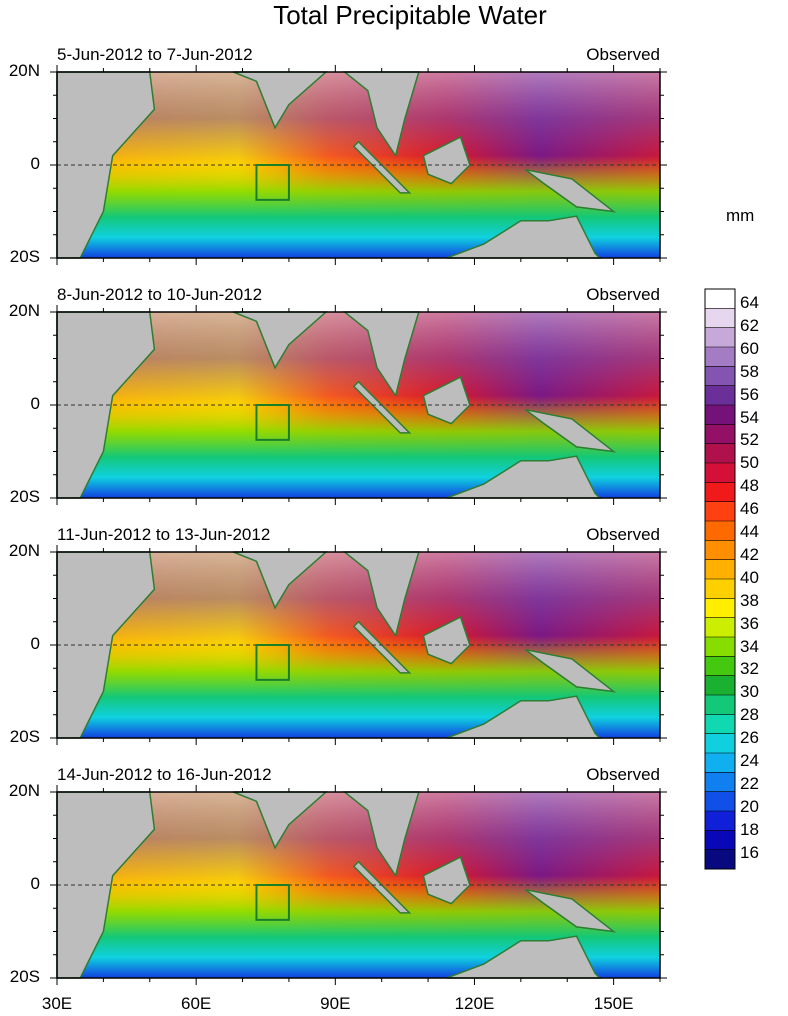 This screenshot has height=1016, width=788. What do you see at coordinates (749, 325) in the screenshot?
I see `colorbar-tick-label: 62` at bounding box center [749, 325].